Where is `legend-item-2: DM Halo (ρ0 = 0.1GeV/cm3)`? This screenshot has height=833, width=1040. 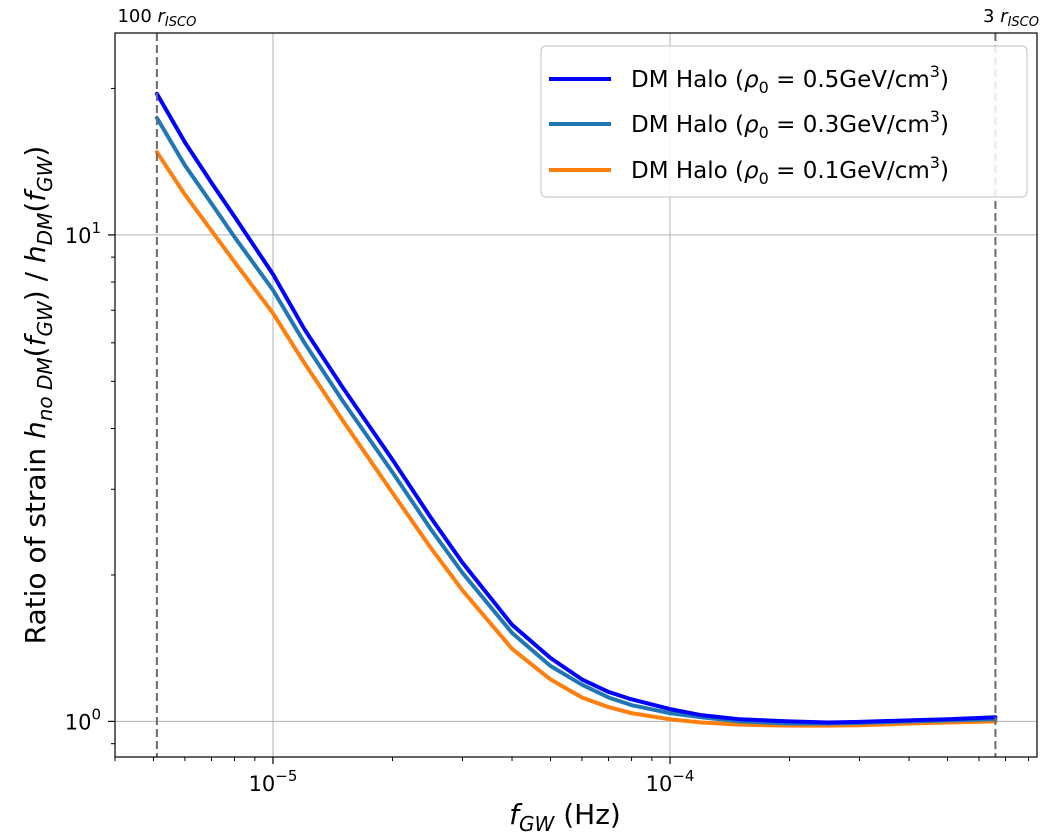
legend-item-2: DM Halo (ρ0 = 0.1GeV/cm3) is located at coordinates (749, 170).